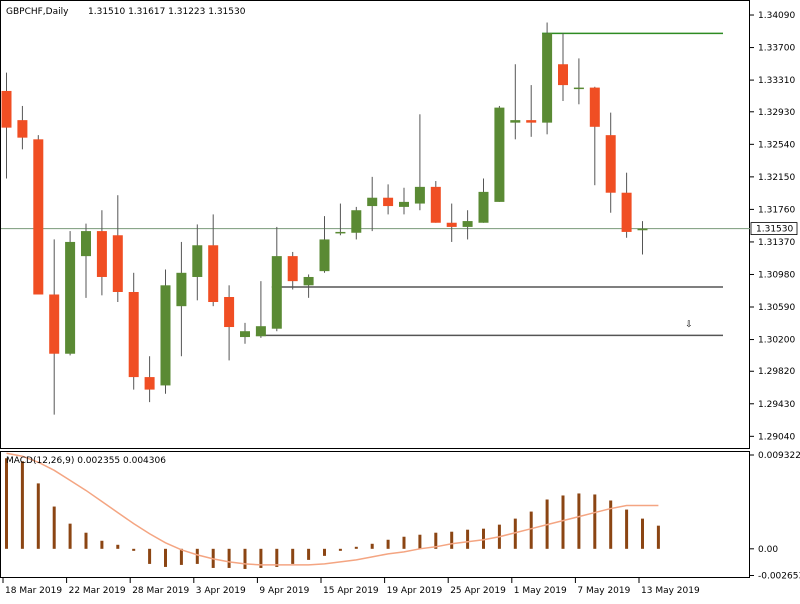 This screenshot has width=800, height=604. What do you see at coordinates (776, 178) in the screenshot?
I see `price-tick-label: 1.32150` at bounding box center [776, 178].